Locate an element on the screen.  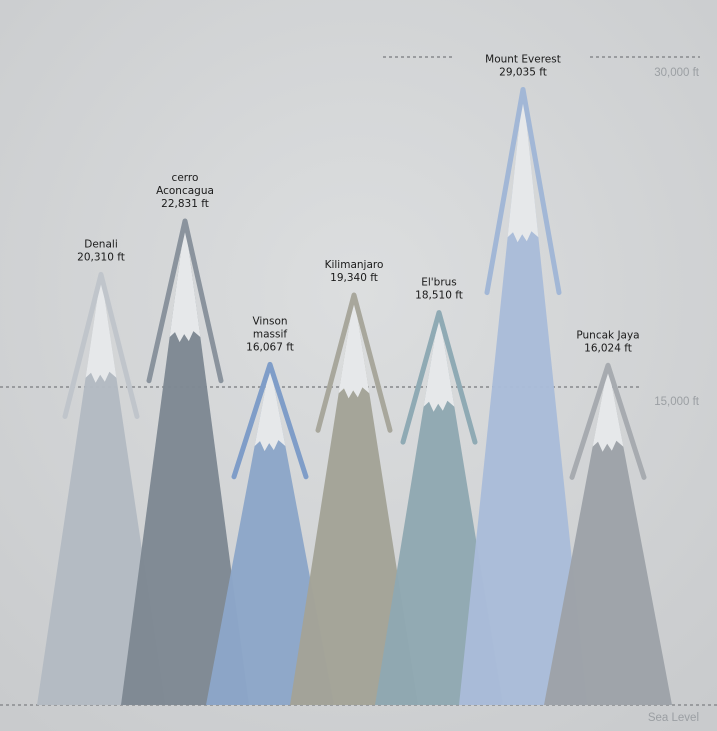
peak-name-label: Kilimanjaro is located at coordinates (354, 265).